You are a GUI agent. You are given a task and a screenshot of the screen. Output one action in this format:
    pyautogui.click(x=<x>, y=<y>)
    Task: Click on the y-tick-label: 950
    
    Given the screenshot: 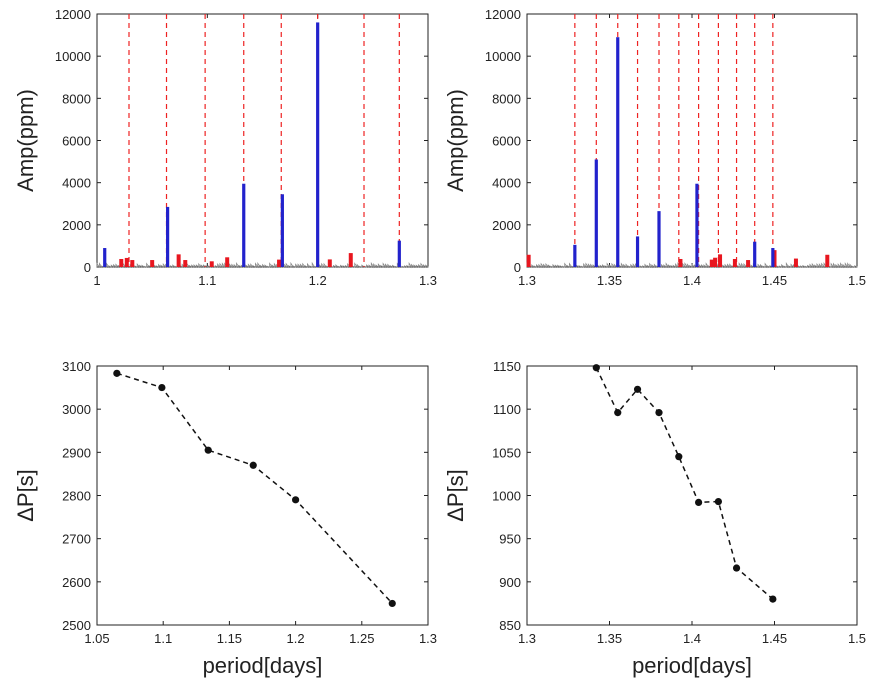 What is the action you would take?
    pyautogui.click(x=510, y=539)
    